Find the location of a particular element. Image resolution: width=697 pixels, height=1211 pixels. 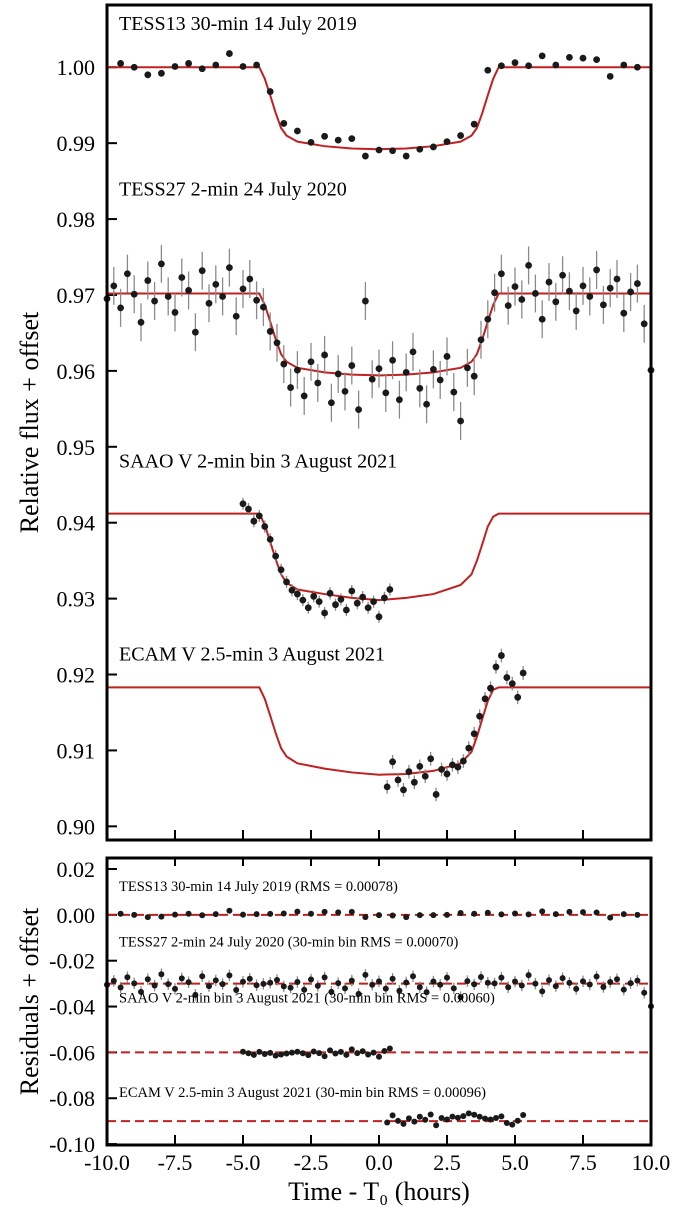

y-tick-label: 0.02 is located at coordinates (76, 869).